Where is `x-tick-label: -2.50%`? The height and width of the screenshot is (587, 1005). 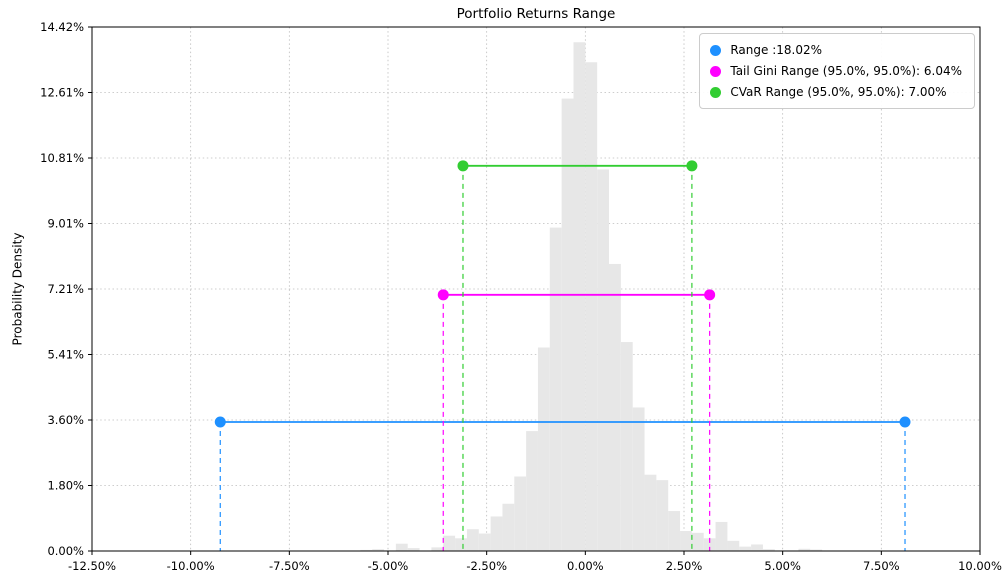
x-tick-label: -2.50% is located at coordinates (486, 566).